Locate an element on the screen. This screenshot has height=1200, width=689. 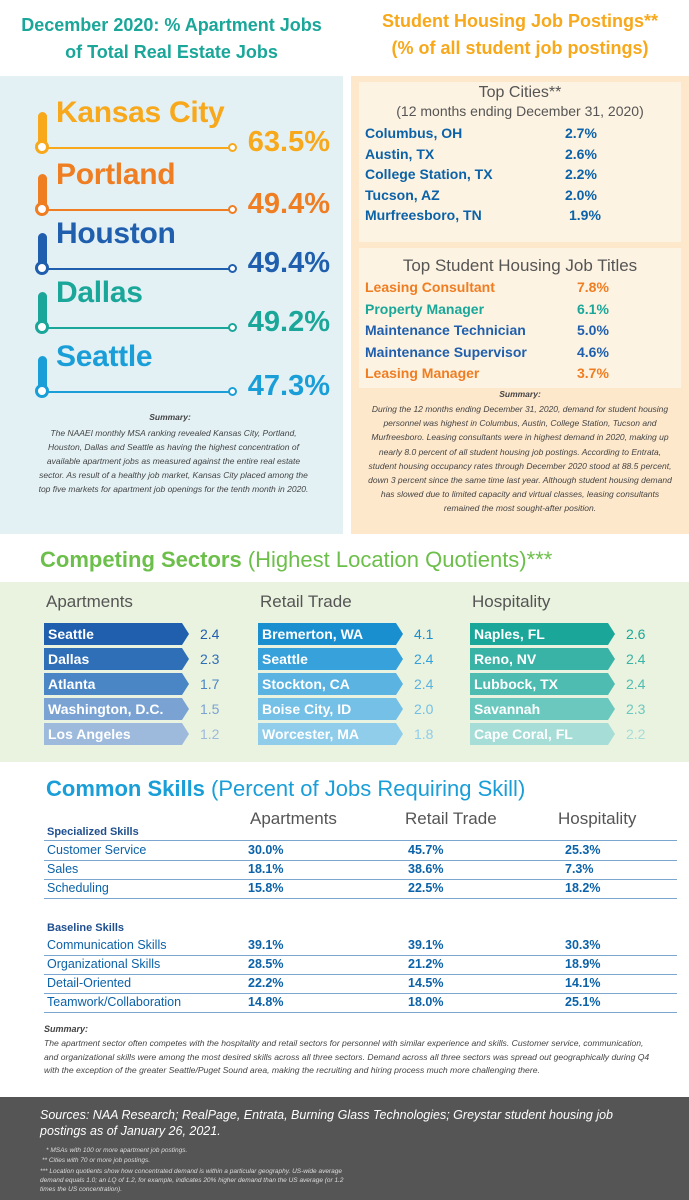
left-header-line2: of Total Real Estate Jobs is located at coordinates (171, 52).